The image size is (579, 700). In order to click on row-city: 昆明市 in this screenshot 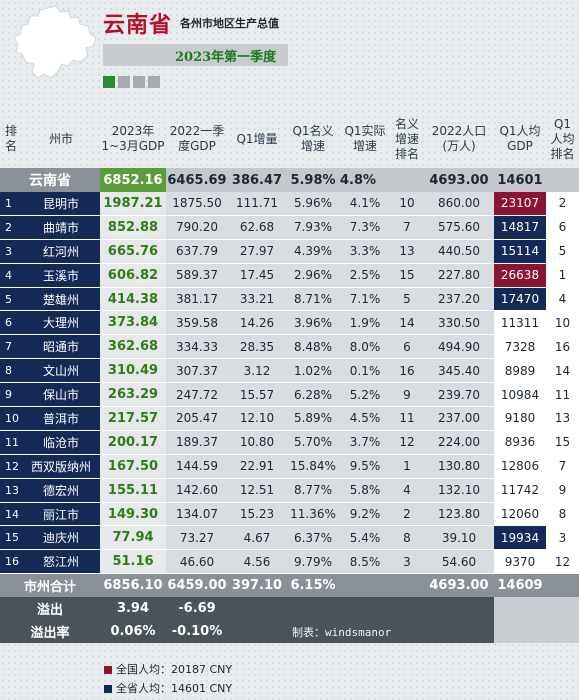, I will do `click(61, 204)`.